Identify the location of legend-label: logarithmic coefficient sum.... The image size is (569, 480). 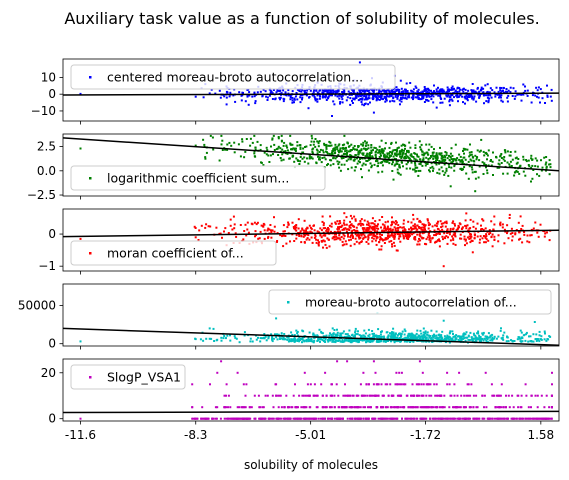
(198, 178).